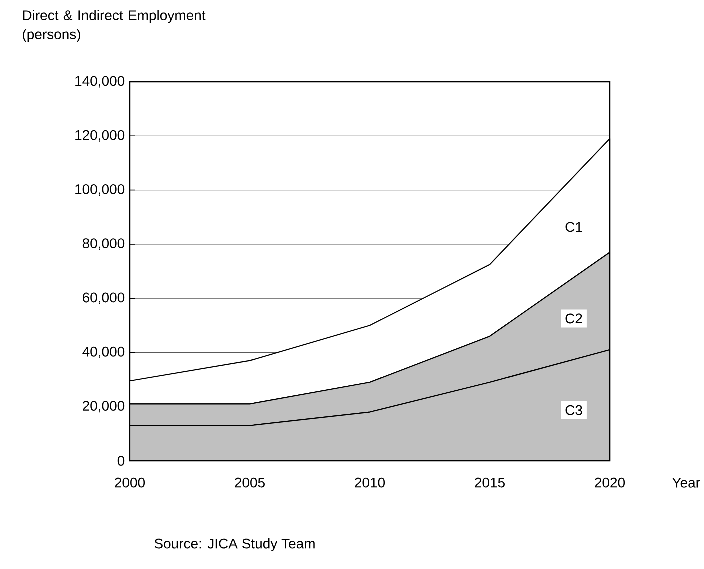 The image size is (704, 569). I want to click on y-tick-label: 60,000, so click(104, 298).